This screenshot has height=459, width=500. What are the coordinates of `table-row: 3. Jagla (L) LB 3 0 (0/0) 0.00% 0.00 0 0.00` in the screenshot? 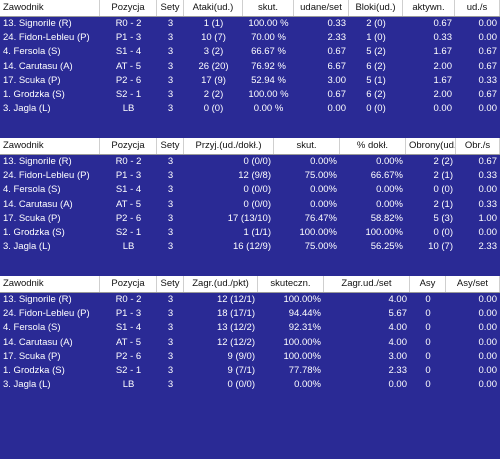 It's located at (250, 385).